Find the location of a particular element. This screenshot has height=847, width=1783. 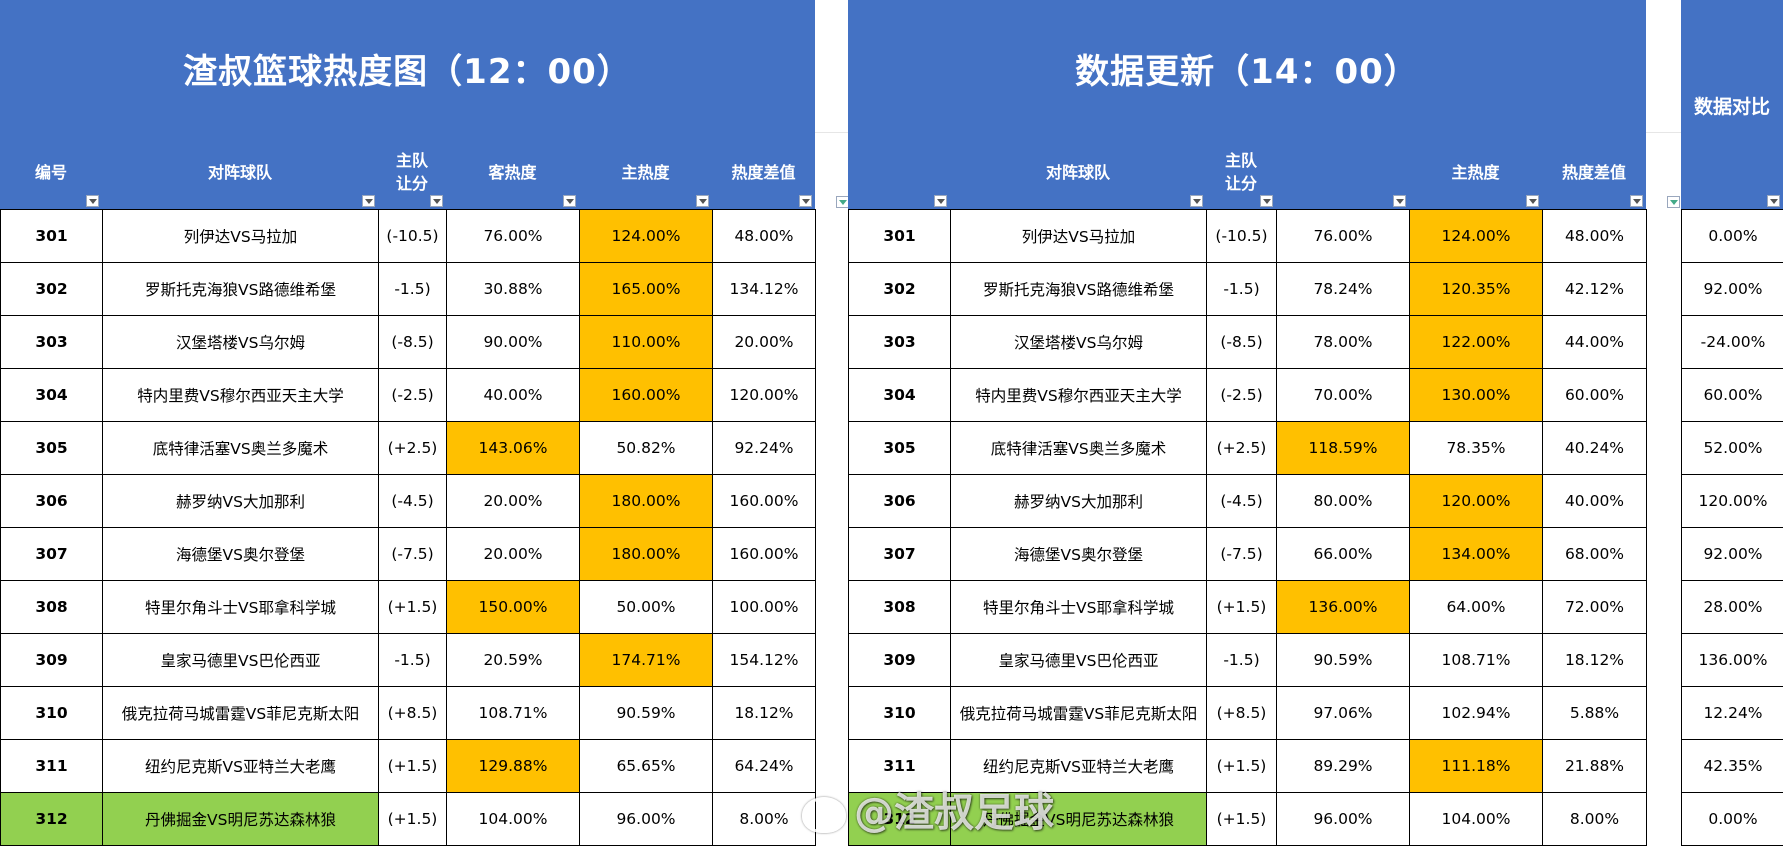

cell-id: 308 is located at coordinates (899, 607).